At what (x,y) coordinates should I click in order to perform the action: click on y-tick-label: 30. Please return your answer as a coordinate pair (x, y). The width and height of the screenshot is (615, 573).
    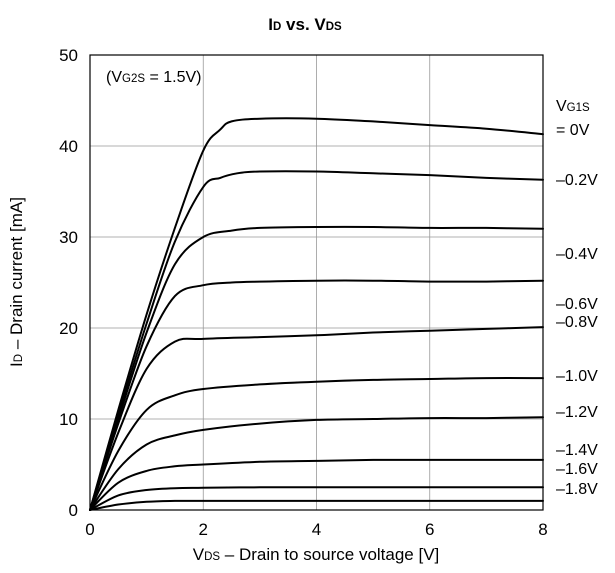
    Looking at the image, I should click on (68, 237).